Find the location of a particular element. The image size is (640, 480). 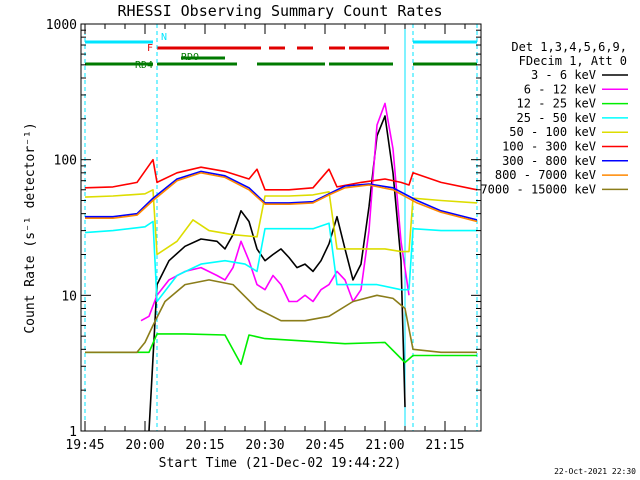

flag-f-label: F is located at coordinates (150, 48).